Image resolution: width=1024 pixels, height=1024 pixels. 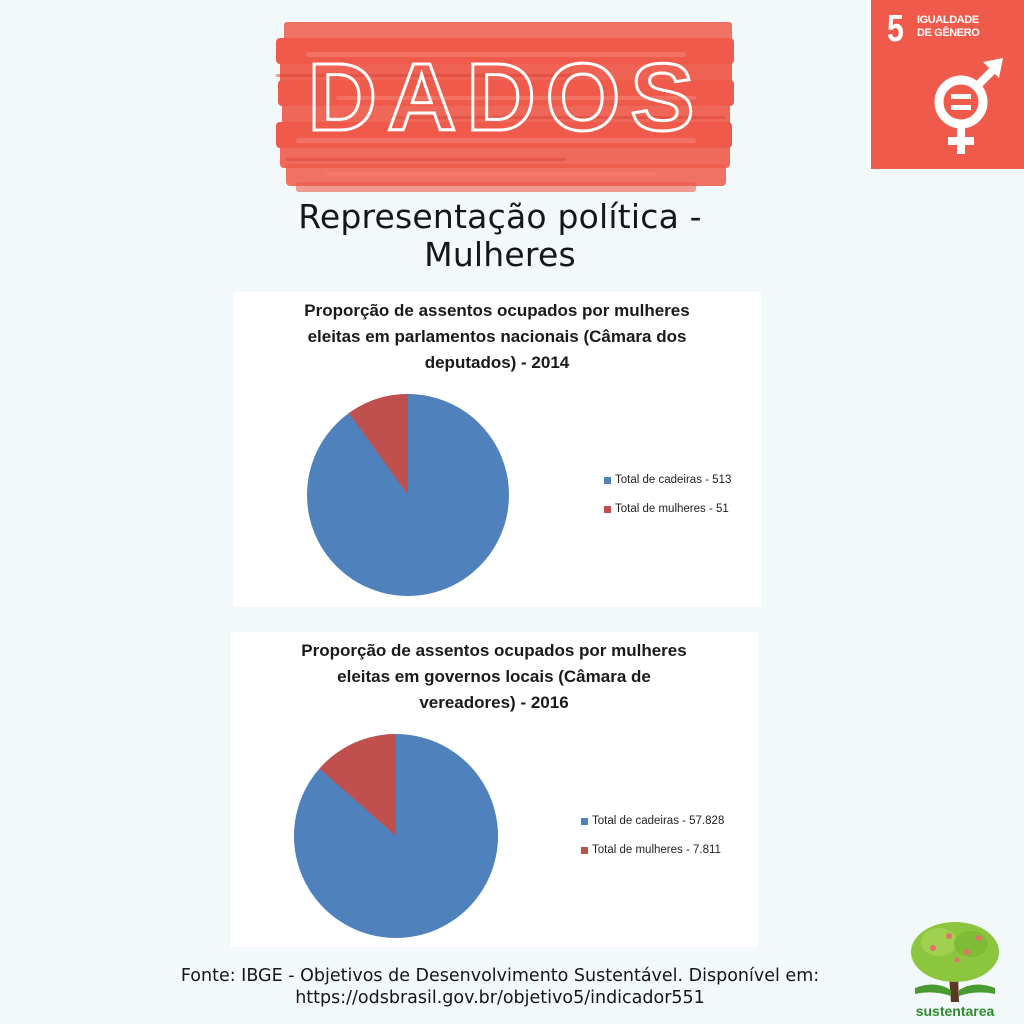 What do you see at coordinates (948, 20) in the screenshot?
I see `sdg-label-line1: IGUALDADE` at bounding box center [948, 20].